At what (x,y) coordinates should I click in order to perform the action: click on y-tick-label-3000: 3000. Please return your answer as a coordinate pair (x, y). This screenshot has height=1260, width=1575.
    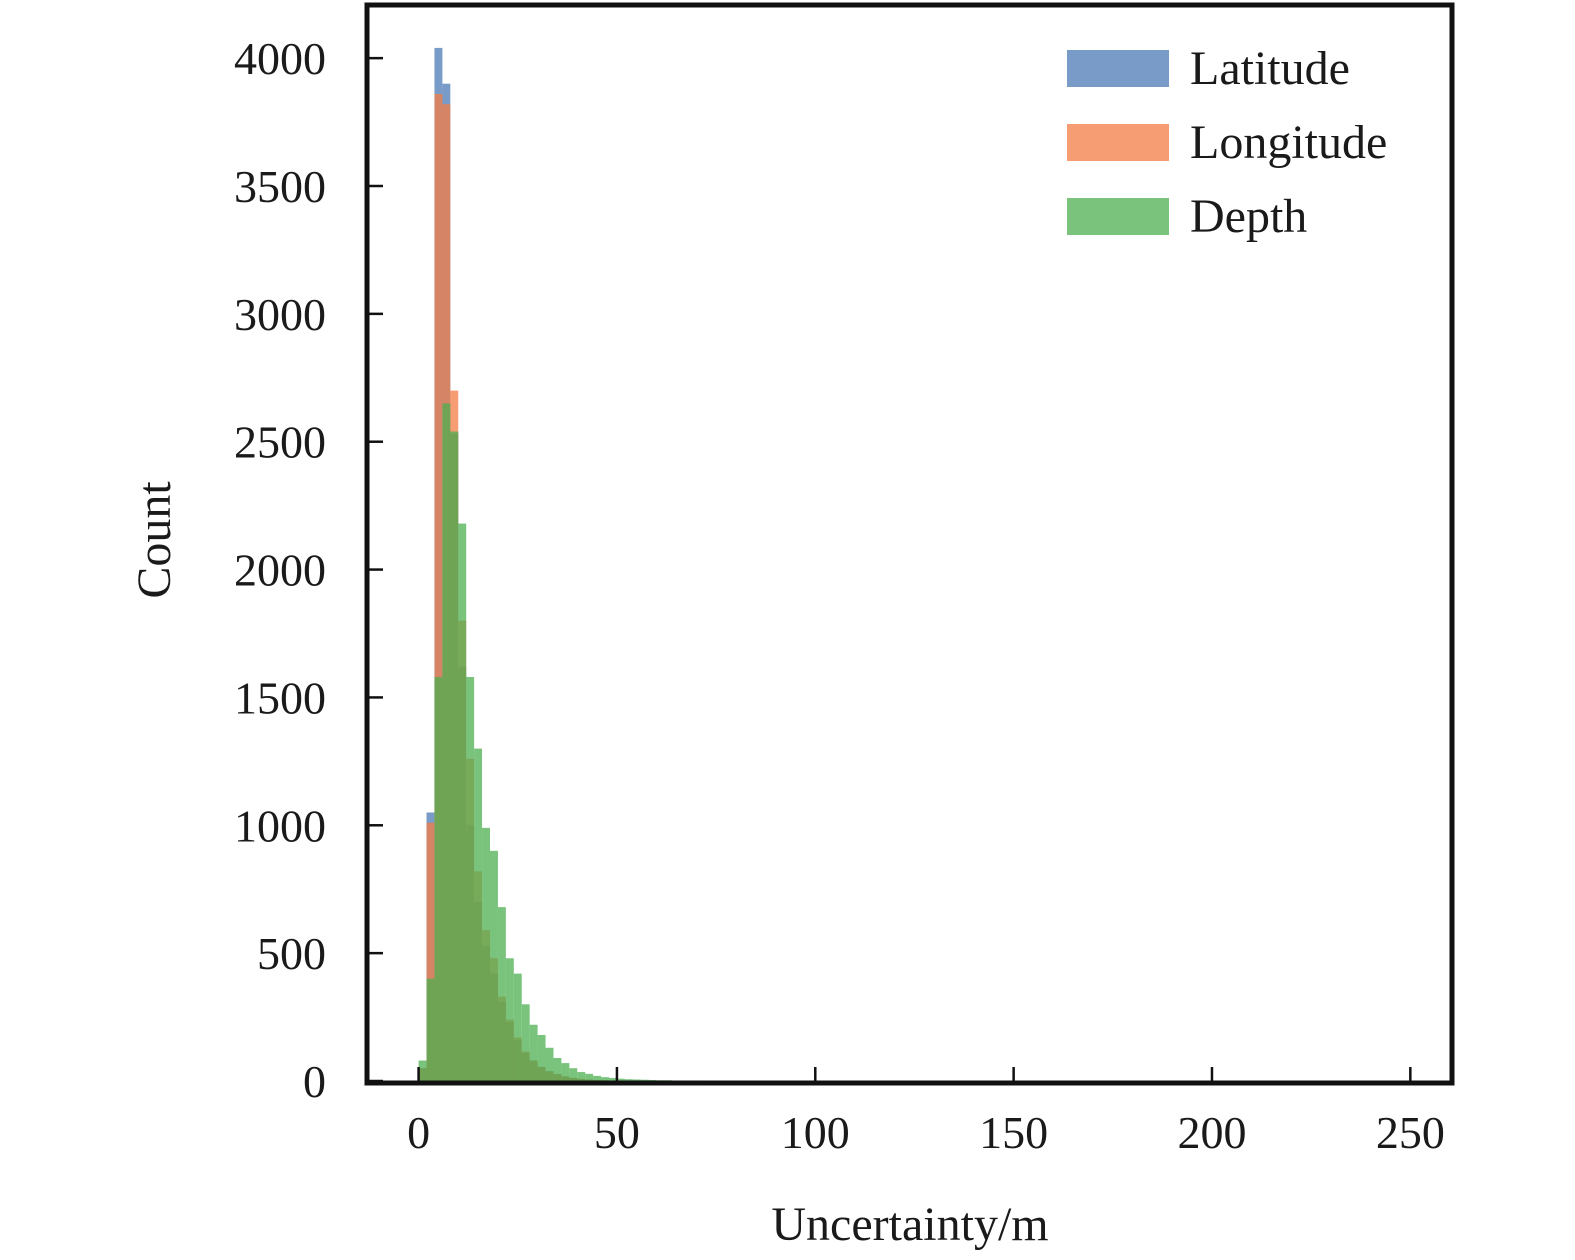
    Looking at the image, I should click on (280, 314).